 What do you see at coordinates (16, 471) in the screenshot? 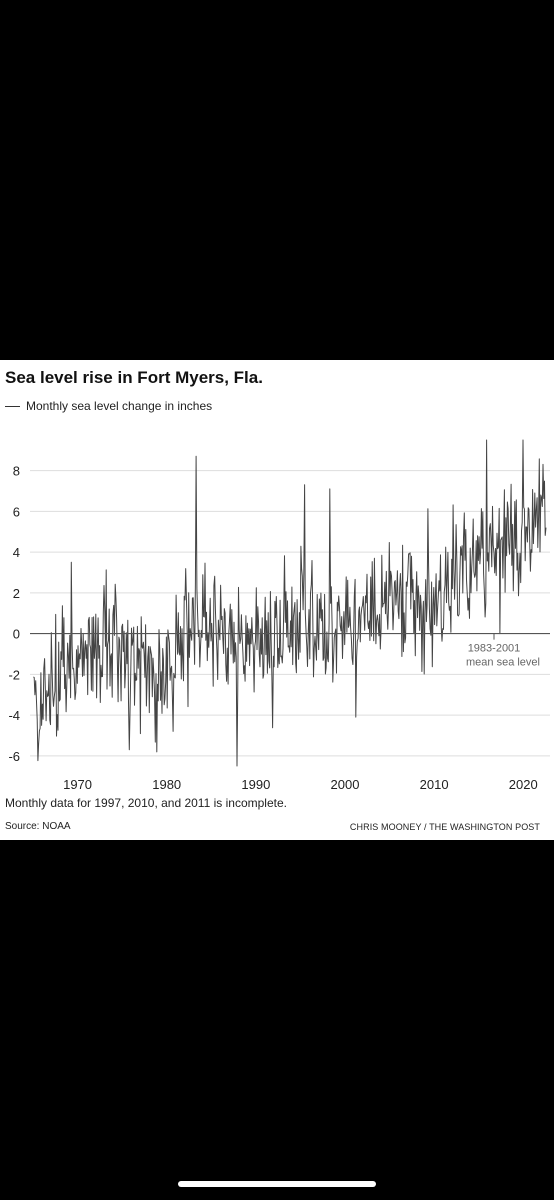
I see `y-tick-label: 8` at bounding box center [16, 471].